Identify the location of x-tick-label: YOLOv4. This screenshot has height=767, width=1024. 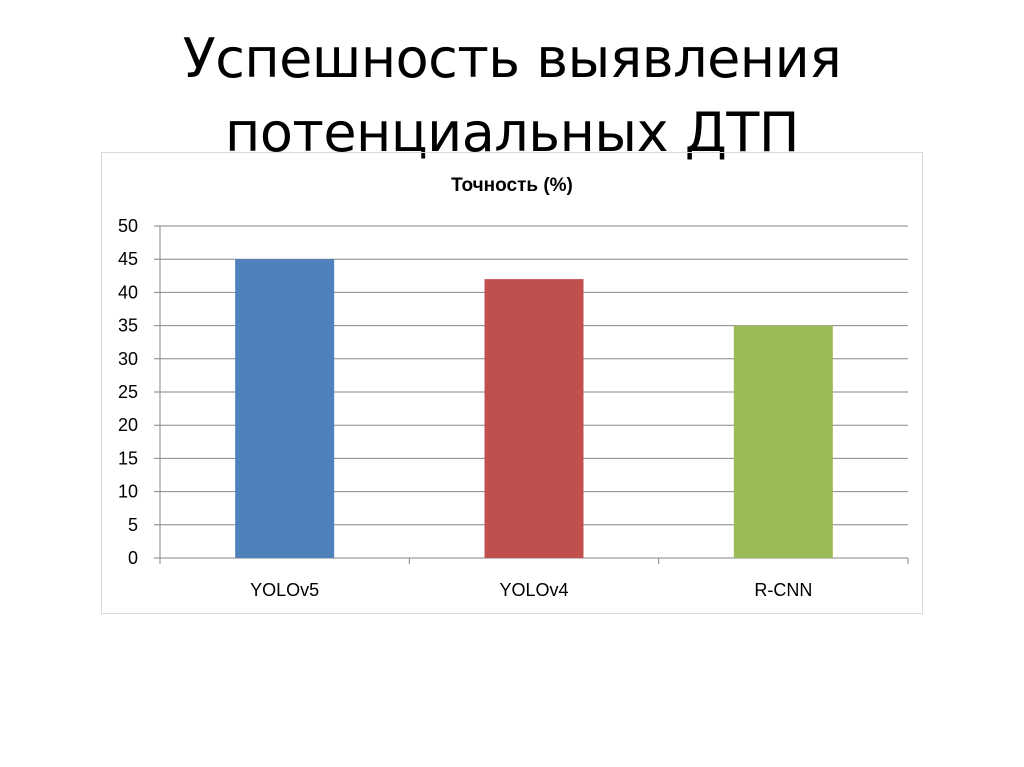
(533, 590).